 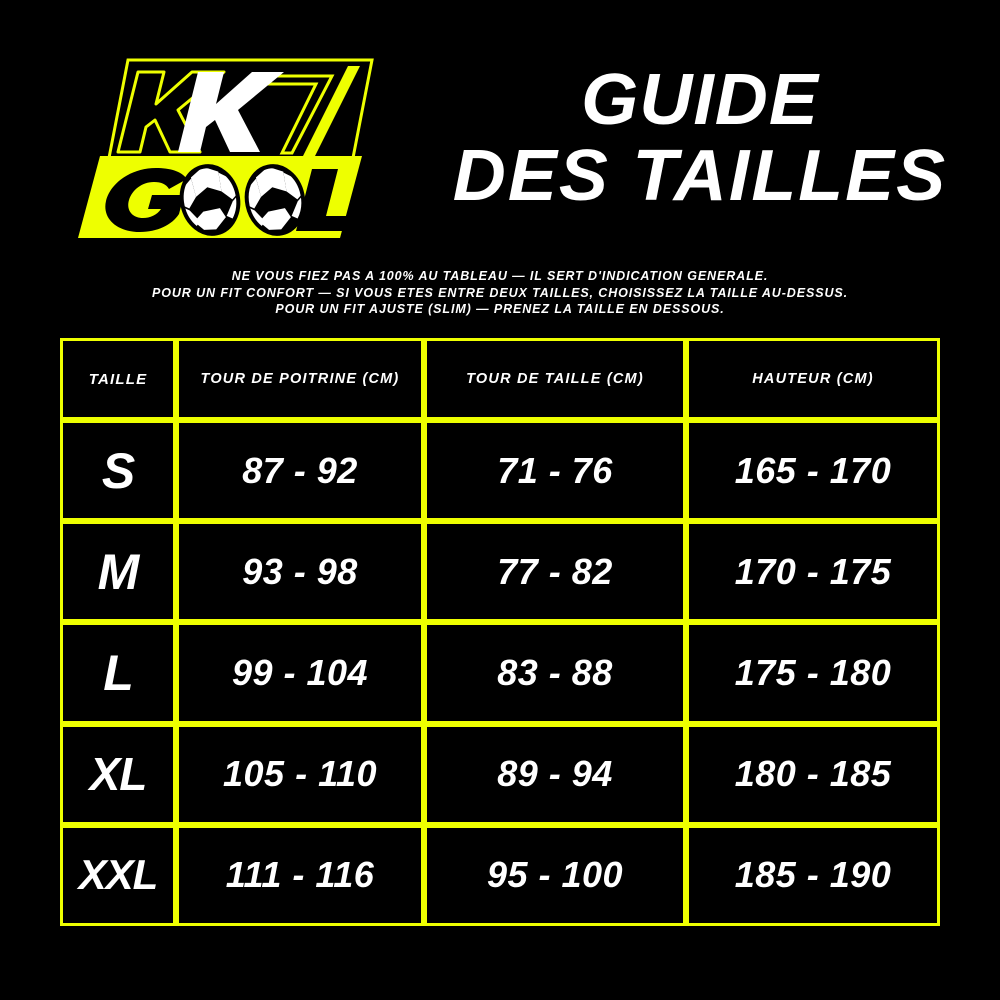 I want to click on column-header-waist-label: TOUR DE TAILLE (CM), so click(x=555, y=379).